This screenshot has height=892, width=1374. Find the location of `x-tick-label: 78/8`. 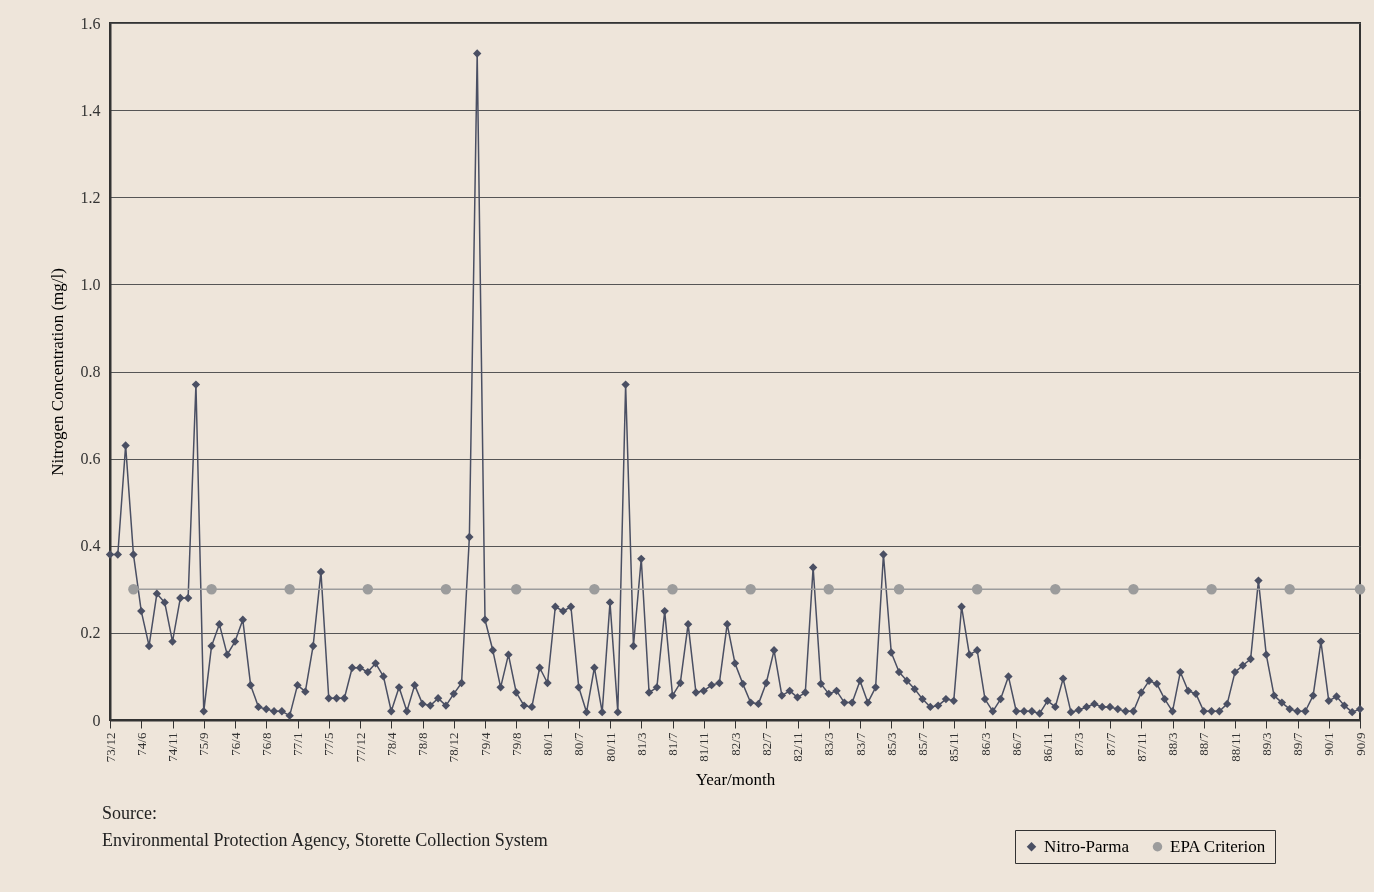

x-tick-label: 78/8 is located at coordinates (422, 744).